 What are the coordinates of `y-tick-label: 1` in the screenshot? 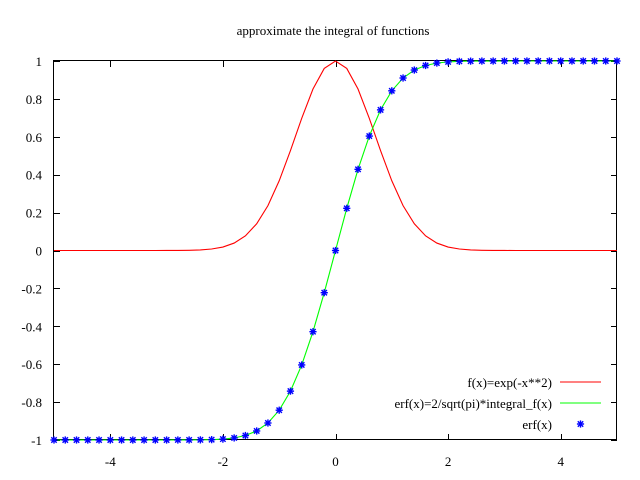 It's located at (39, 61).